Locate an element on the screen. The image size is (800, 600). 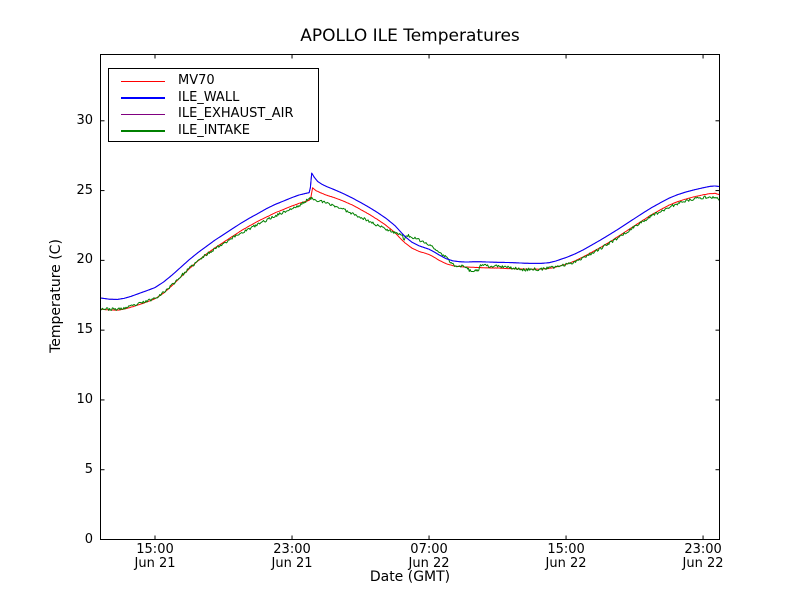
x-tick-label-date-15: Jun 21 is located at coordinates (155, 563).